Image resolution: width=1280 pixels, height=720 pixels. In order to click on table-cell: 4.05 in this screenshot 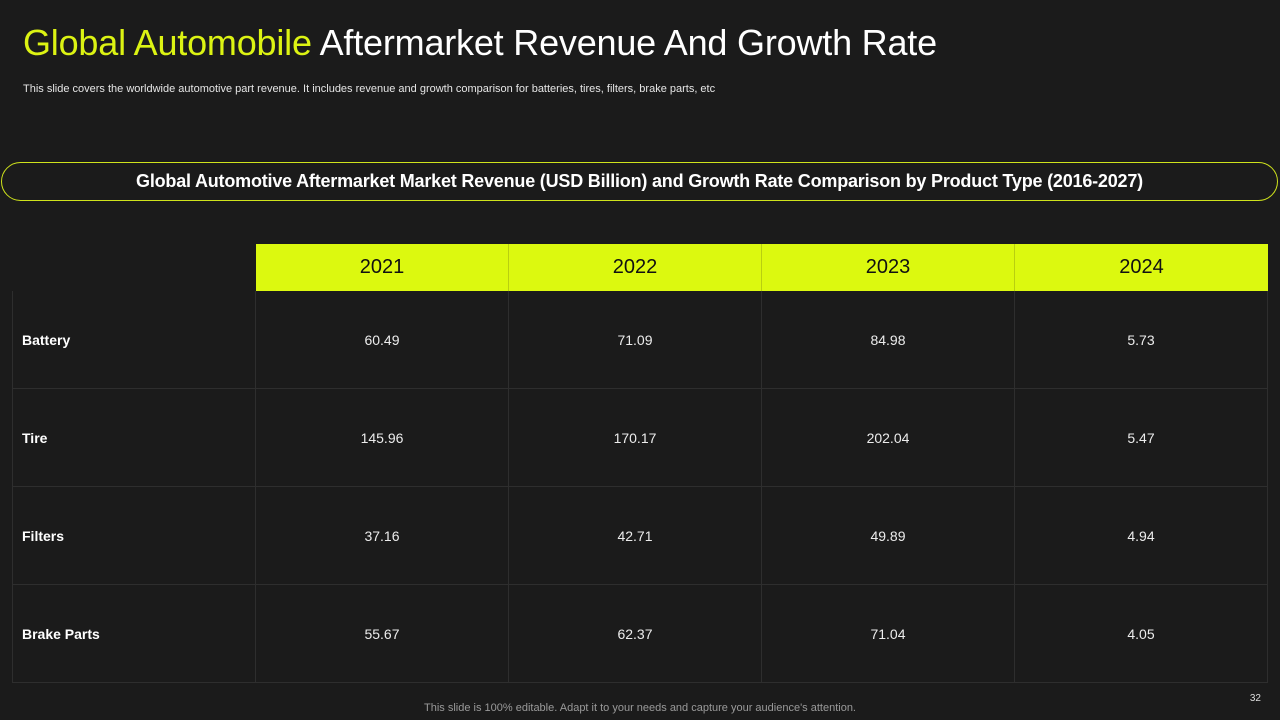, I will do `click(1141, 633)`.